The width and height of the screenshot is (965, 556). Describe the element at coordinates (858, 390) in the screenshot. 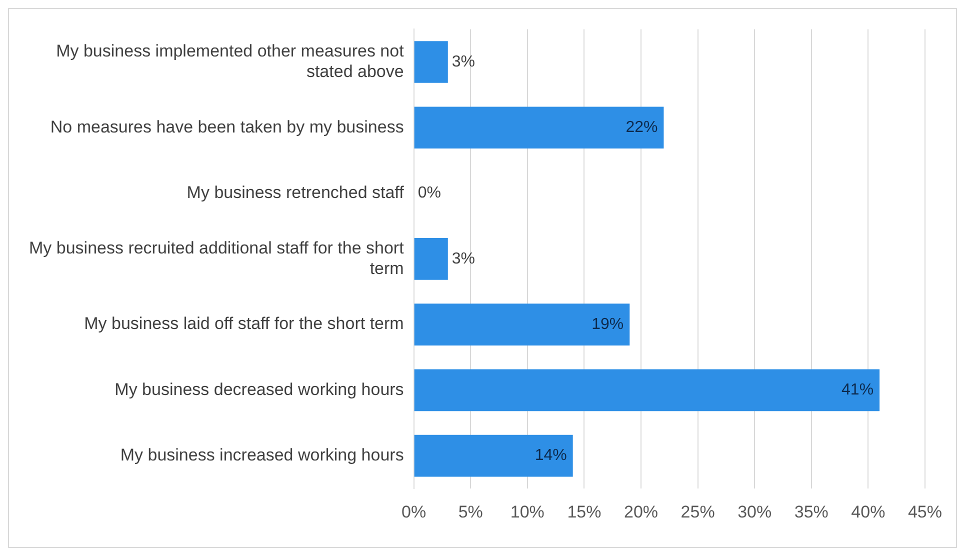

I see `data-label: 41%` at that location.